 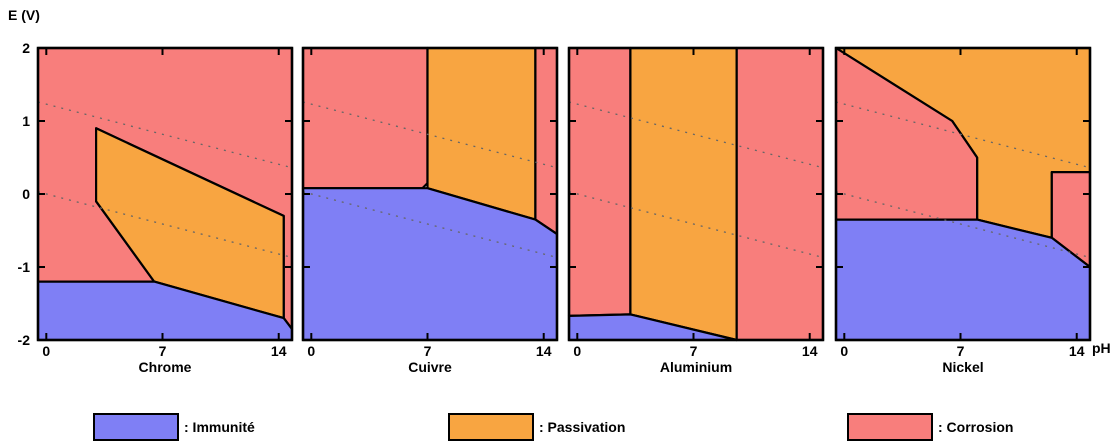 I want to click on panel-title-chrome: Chrome, so click(x=165, y=367).